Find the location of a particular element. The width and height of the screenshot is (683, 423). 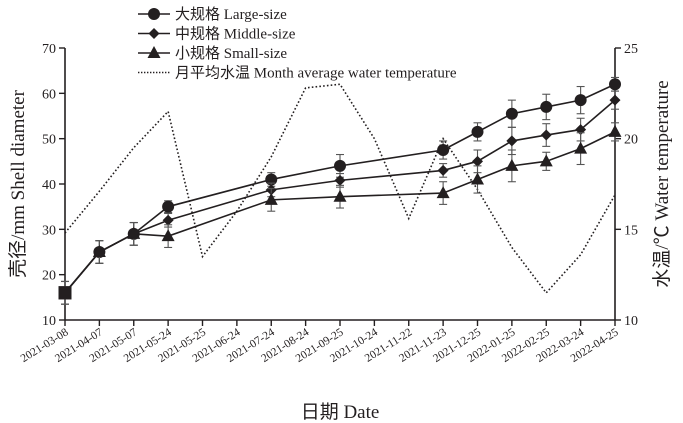

y-axis-title: 壳径/mm Shell diameter is located at coordinates (18, 183).